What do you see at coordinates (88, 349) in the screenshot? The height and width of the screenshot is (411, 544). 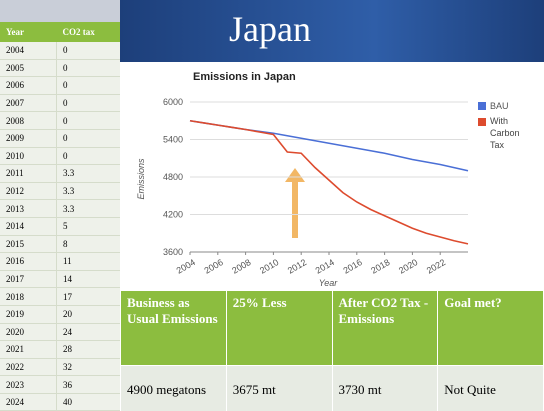 I see `table-cell: 28` at bounding box center [88, 349].